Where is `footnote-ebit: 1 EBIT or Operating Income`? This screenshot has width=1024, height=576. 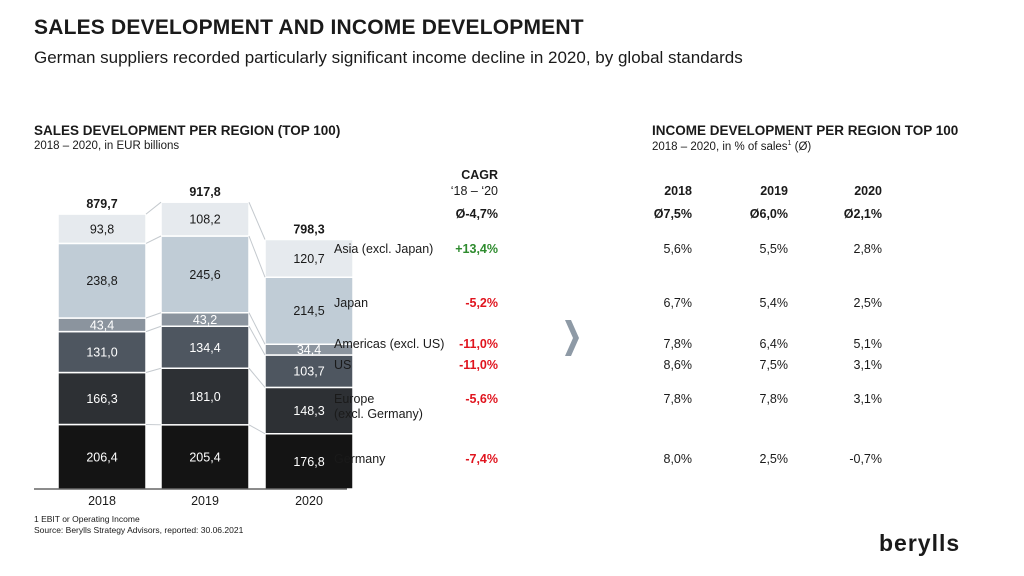 footnote-ebit: 1 EBIT or Operating Income is located at coordinates (87, 519).